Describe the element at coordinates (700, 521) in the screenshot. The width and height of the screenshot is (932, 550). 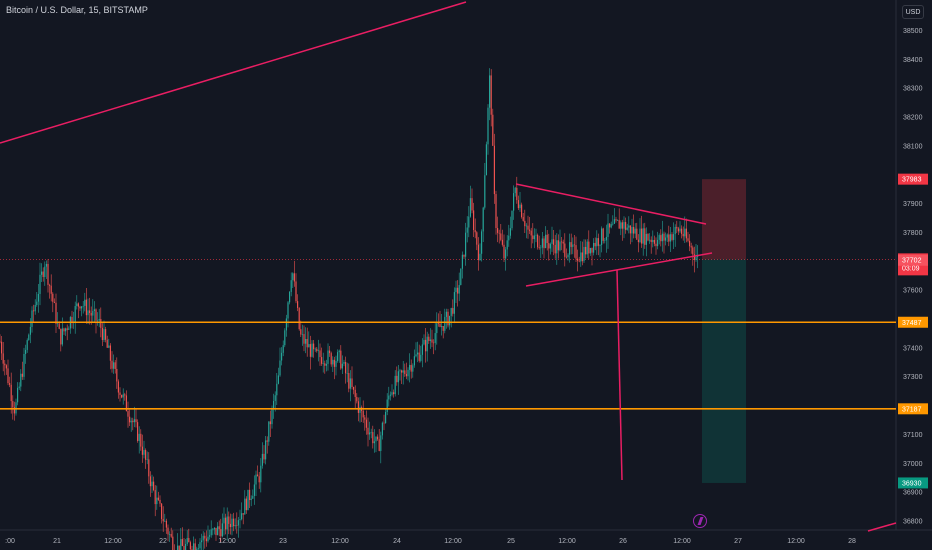
I see `lightning-icon` at that location.